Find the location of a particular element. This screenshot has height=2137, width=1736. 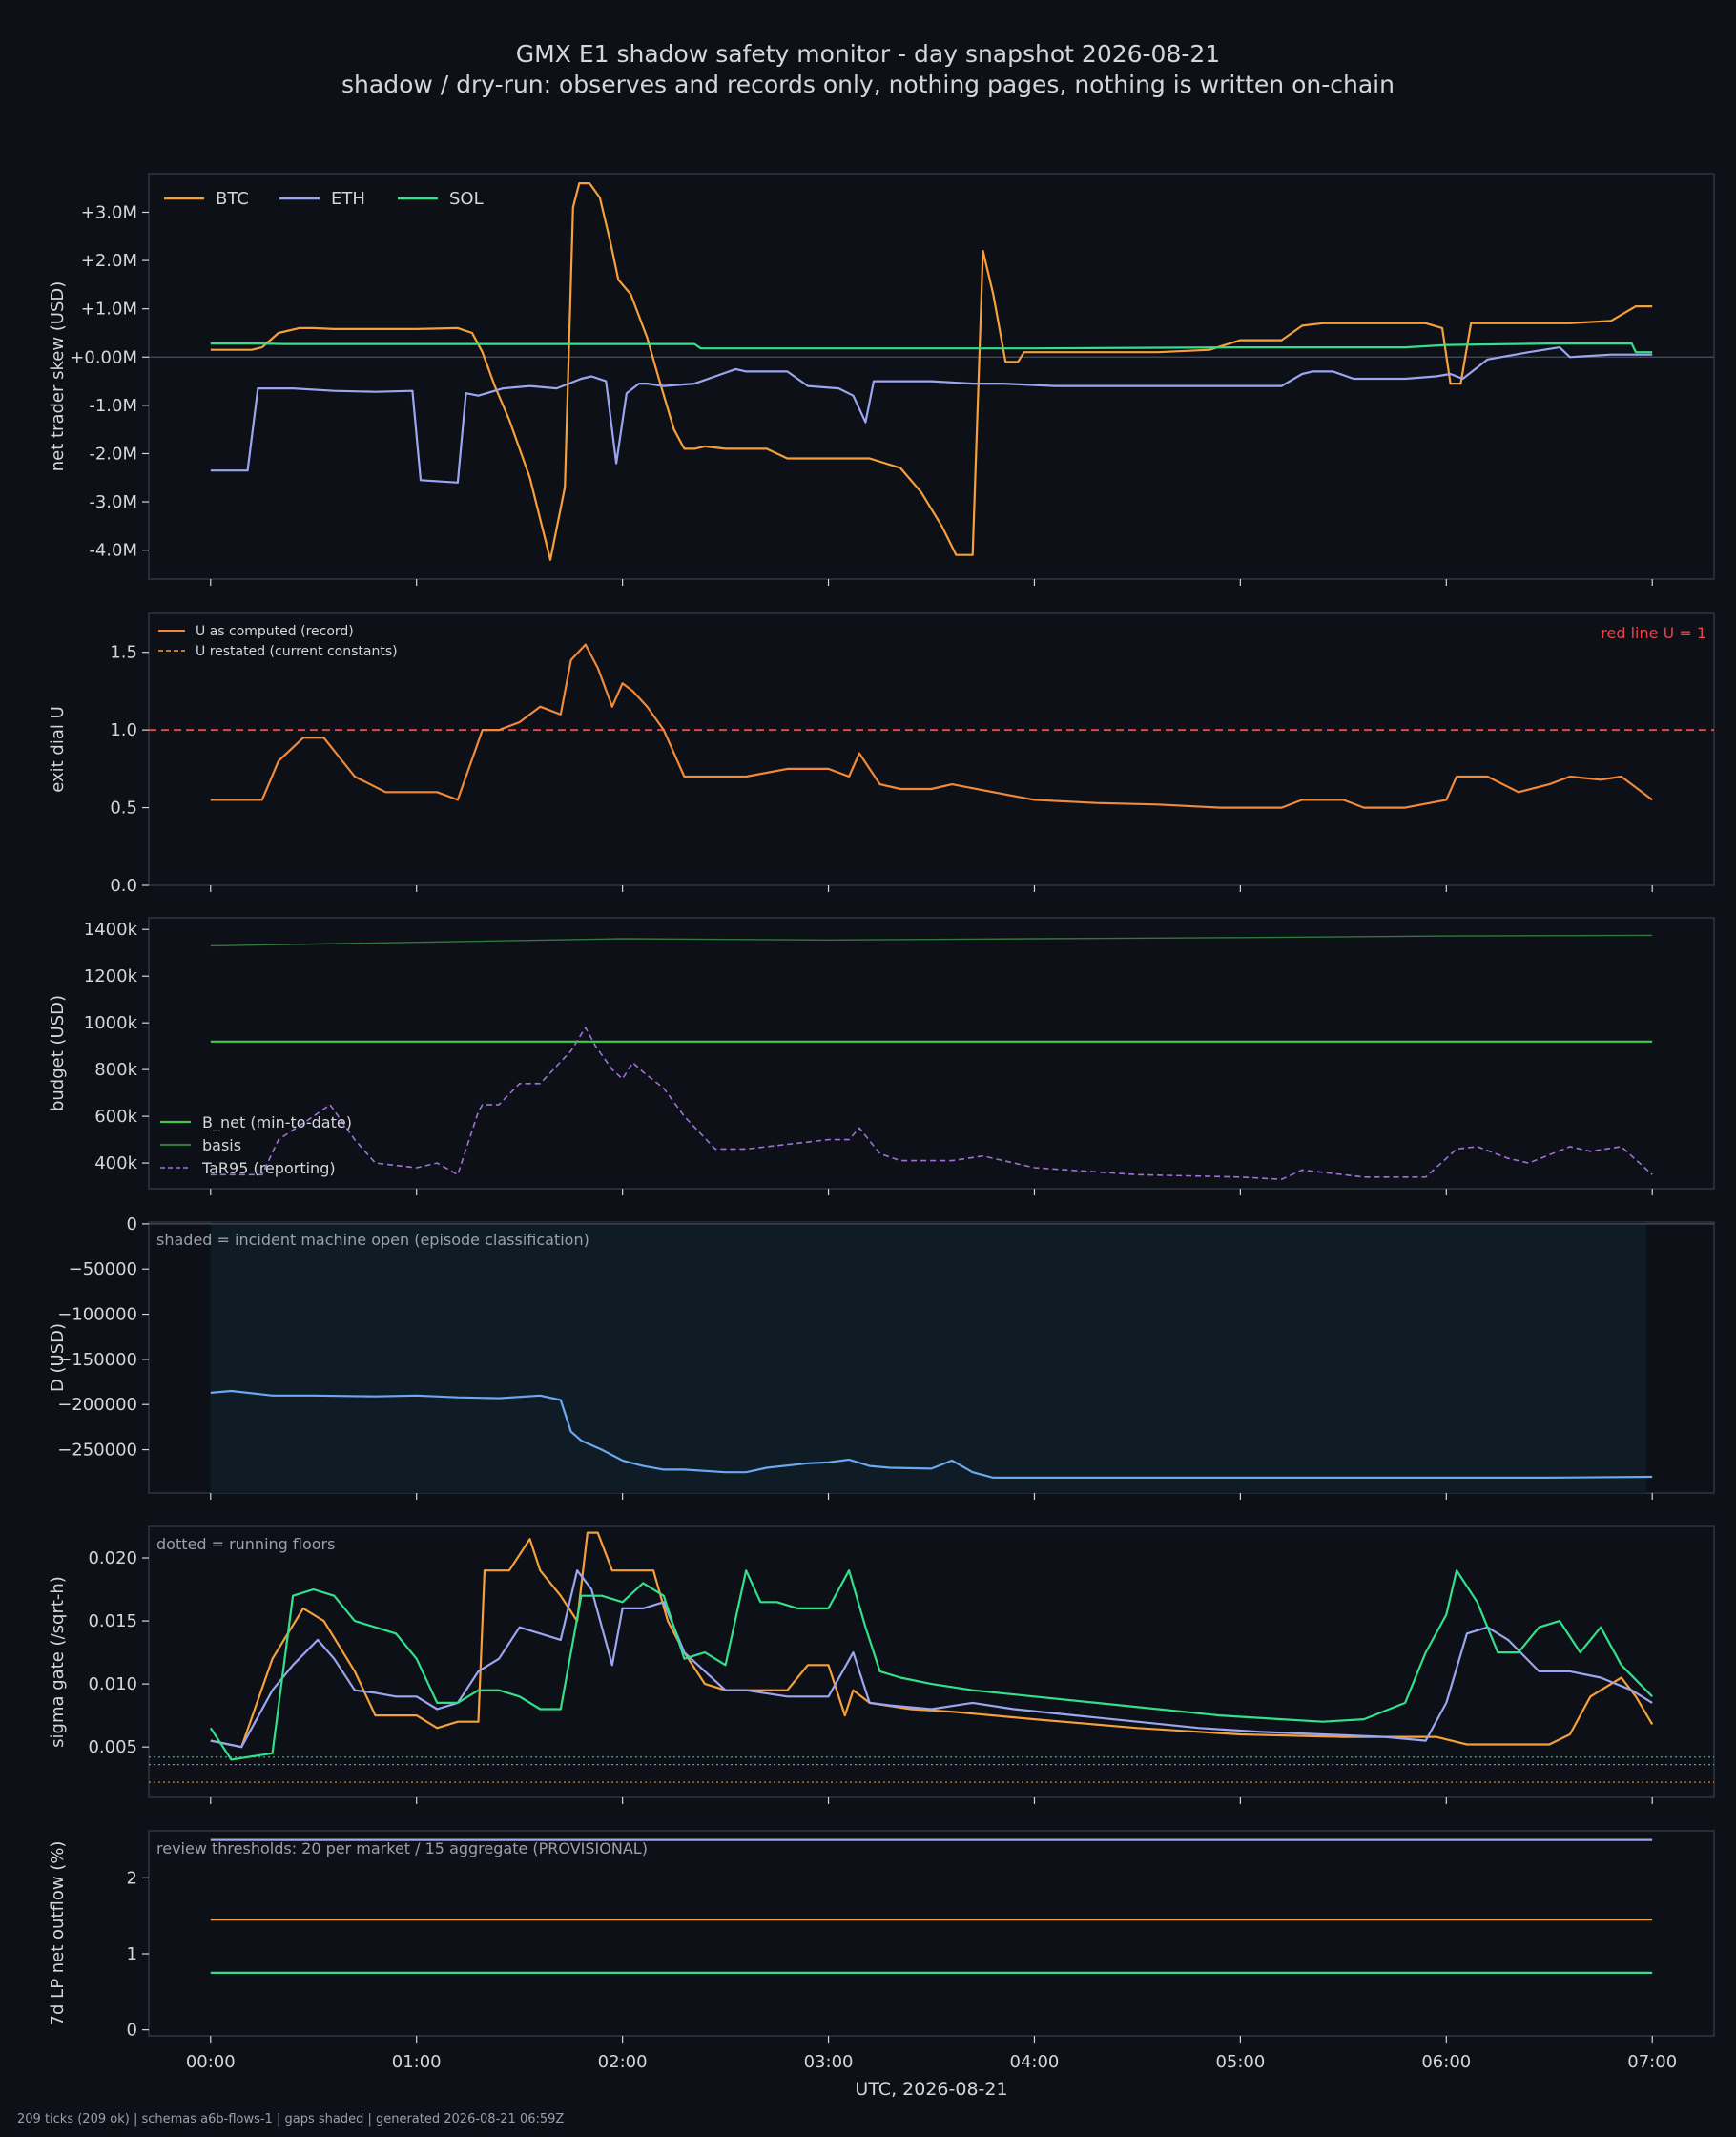

y-tick-label: 1400k is located at coordinates (111, 930).